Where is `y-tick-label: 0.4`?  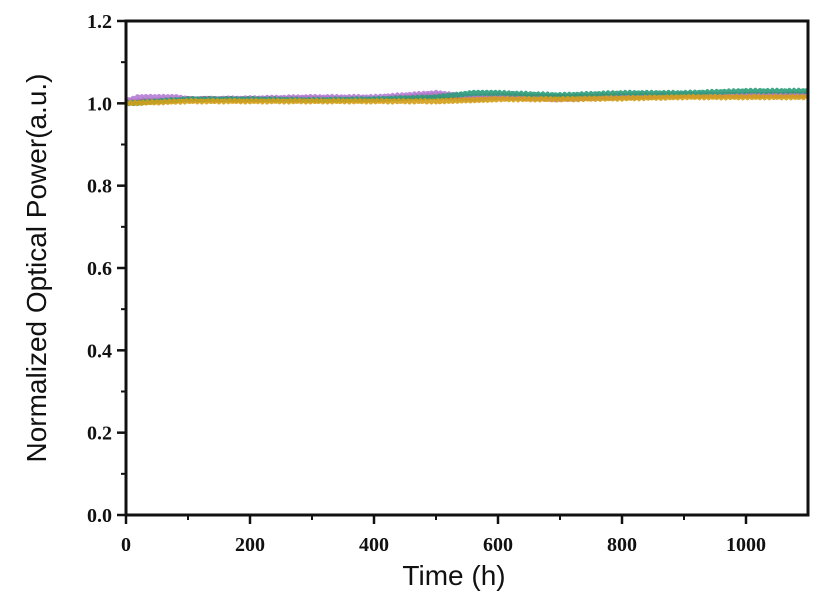
y-tick-label: 0.4 is located at coordinates (99, 351).